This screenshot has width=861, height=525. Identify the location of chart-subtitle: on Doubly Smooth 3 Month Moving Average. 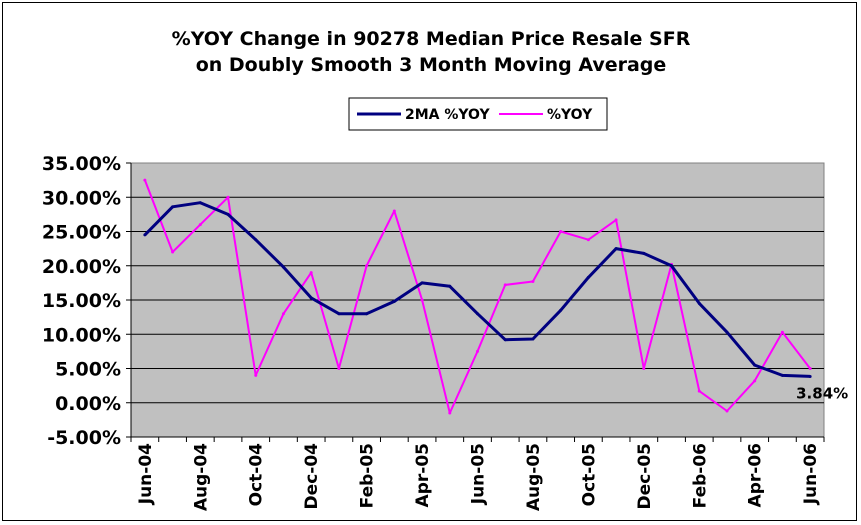
(431, 65).